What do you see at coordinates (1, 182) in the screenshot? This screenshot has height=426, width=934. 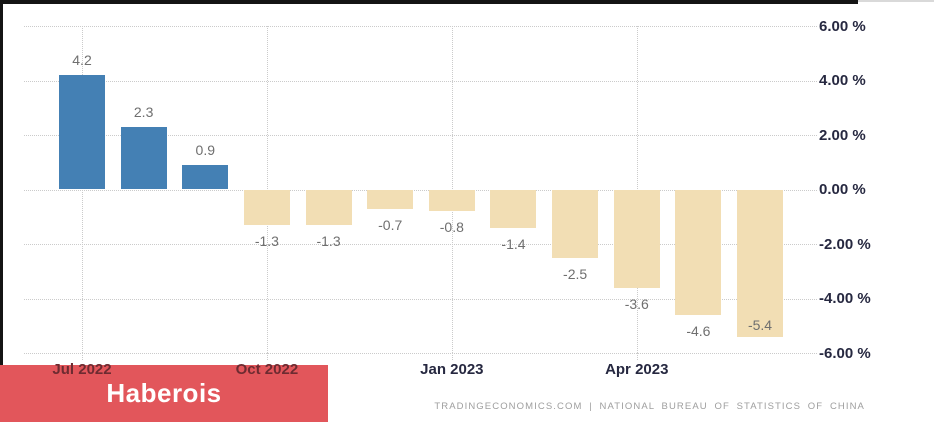 I see `left-border` at bounding box center [1, 182].